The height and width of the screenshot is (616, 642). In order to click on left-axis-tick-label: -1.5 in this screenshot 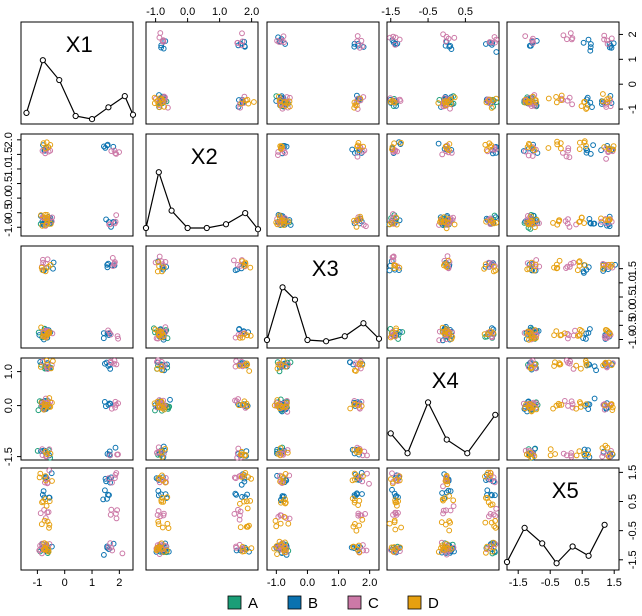, I will do `click(9, 456)`.